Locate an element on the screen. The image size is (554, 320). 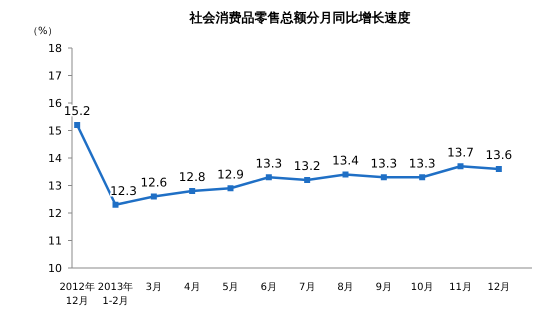
y-tick-label: 10 is located at coordinates (55, 268).